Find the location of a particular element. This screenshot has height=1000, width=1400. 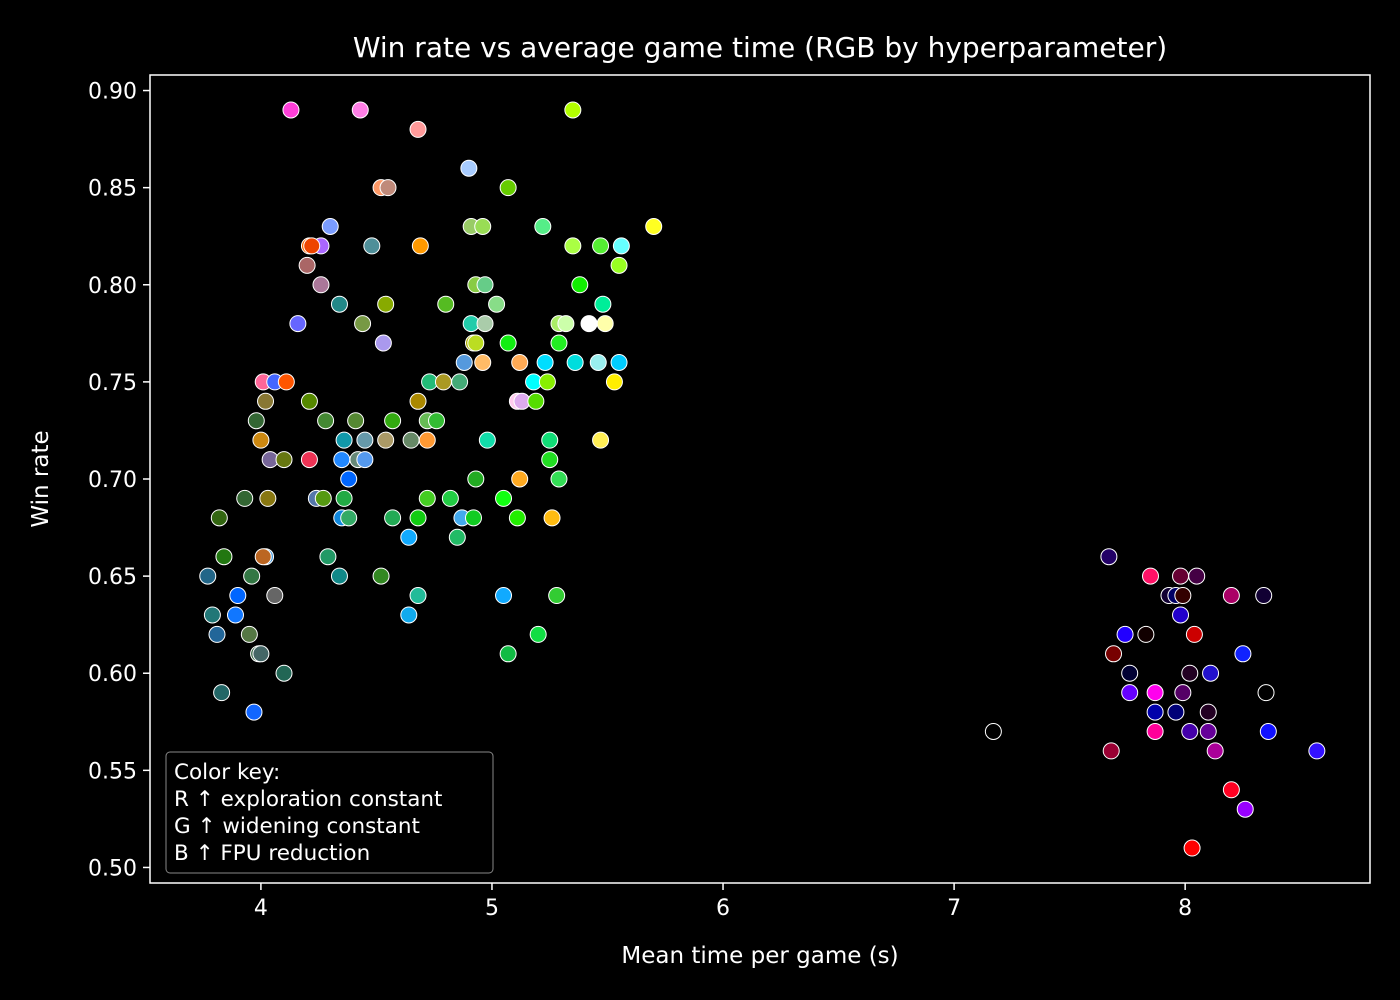

y-axis: 0.50 0.55 0.60 0.65 0.70 0.75 0.80 0.85 0.90 is located at coordinates (119, 480).